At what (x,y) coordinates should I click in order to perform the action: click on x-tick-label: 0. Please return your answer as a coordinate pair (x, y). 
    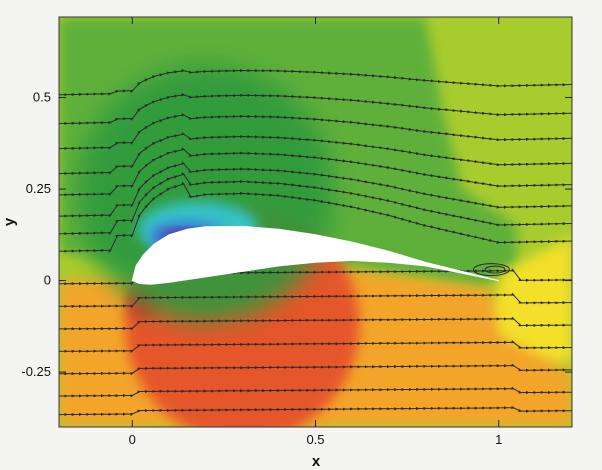
    Looking at the image, I should click on (132, 439).